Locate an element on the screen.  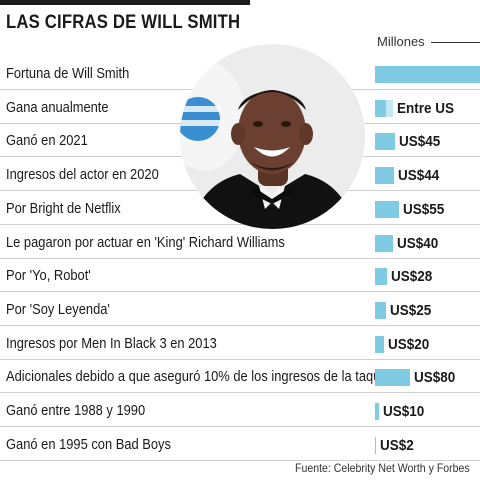
category-label: Fortuna de Will Smith is located at coordinates (68, 73).